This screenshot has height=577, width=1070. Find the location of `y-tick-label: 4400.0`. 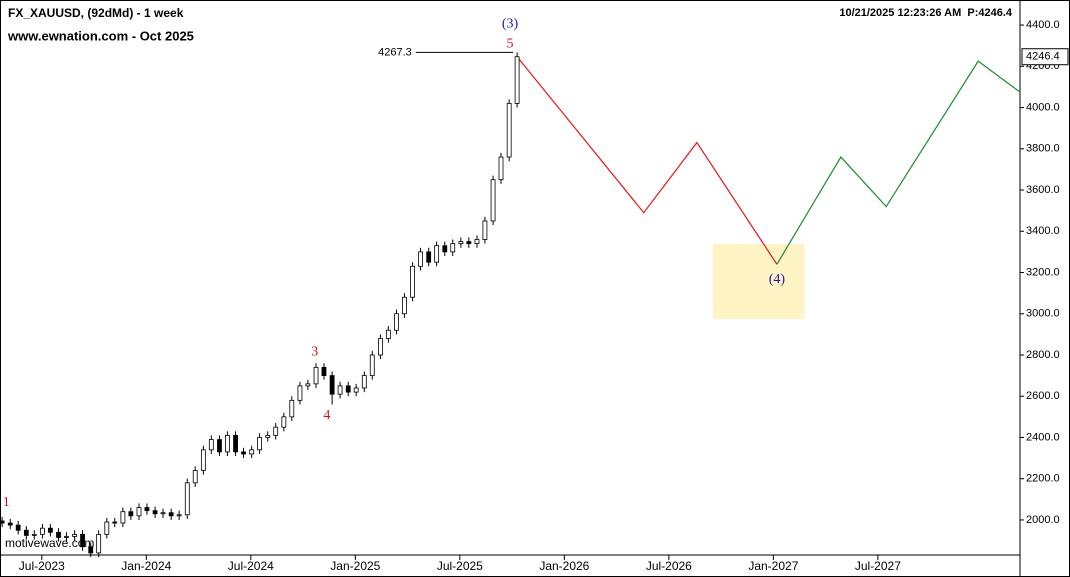

y-tick-label: 4400.0 is located at coordinates (1043, 25).